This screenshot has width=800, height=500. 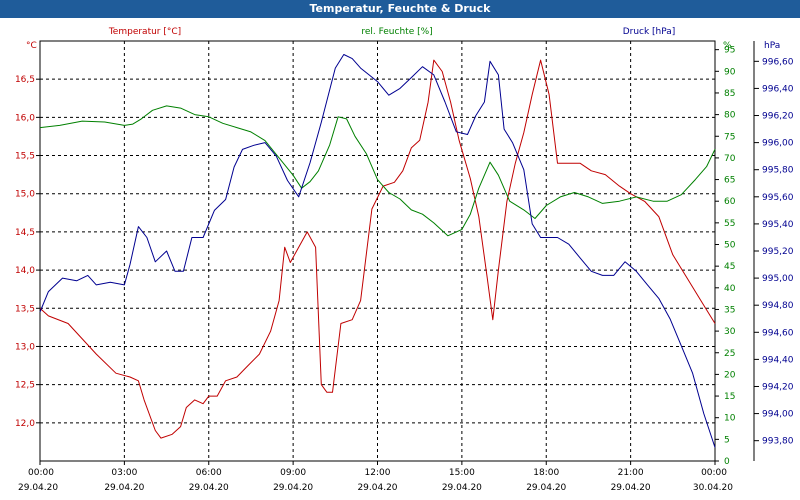 What do you see at coordinates (778, 252) in the screenshot?
I see `pressure-tick-label: 995,20` at bounding box center [778, 252].